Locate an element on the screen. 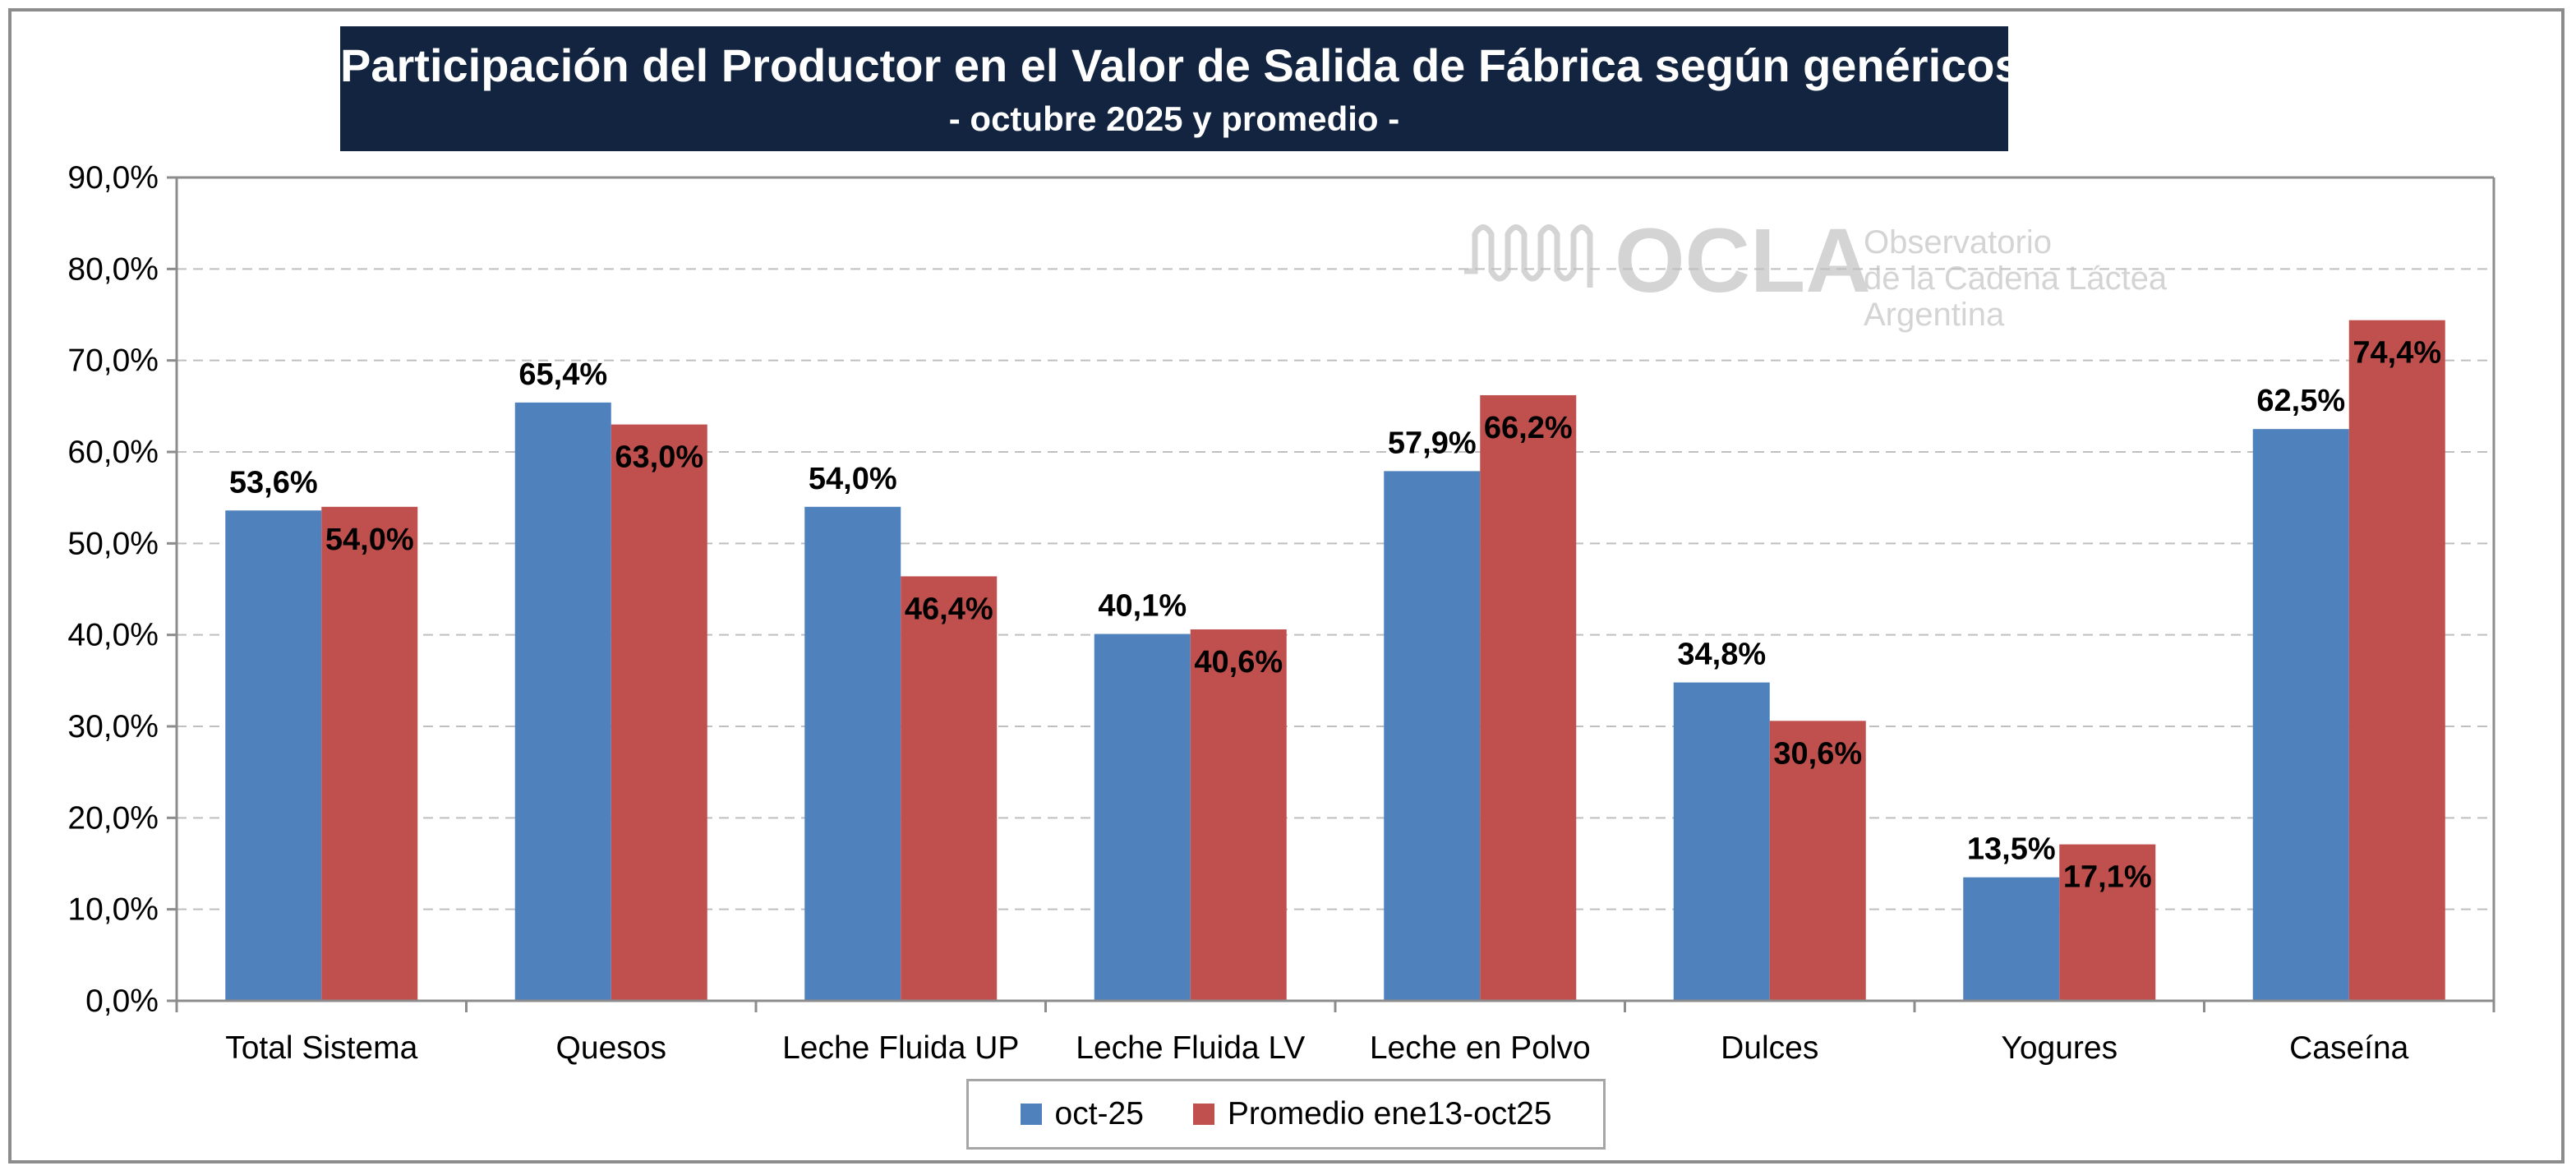 The width and height of the screenshot is (2576, 1175). legend-item-promedio: Promedio ene13-oct25 is located at coordinates (1372, 1114).